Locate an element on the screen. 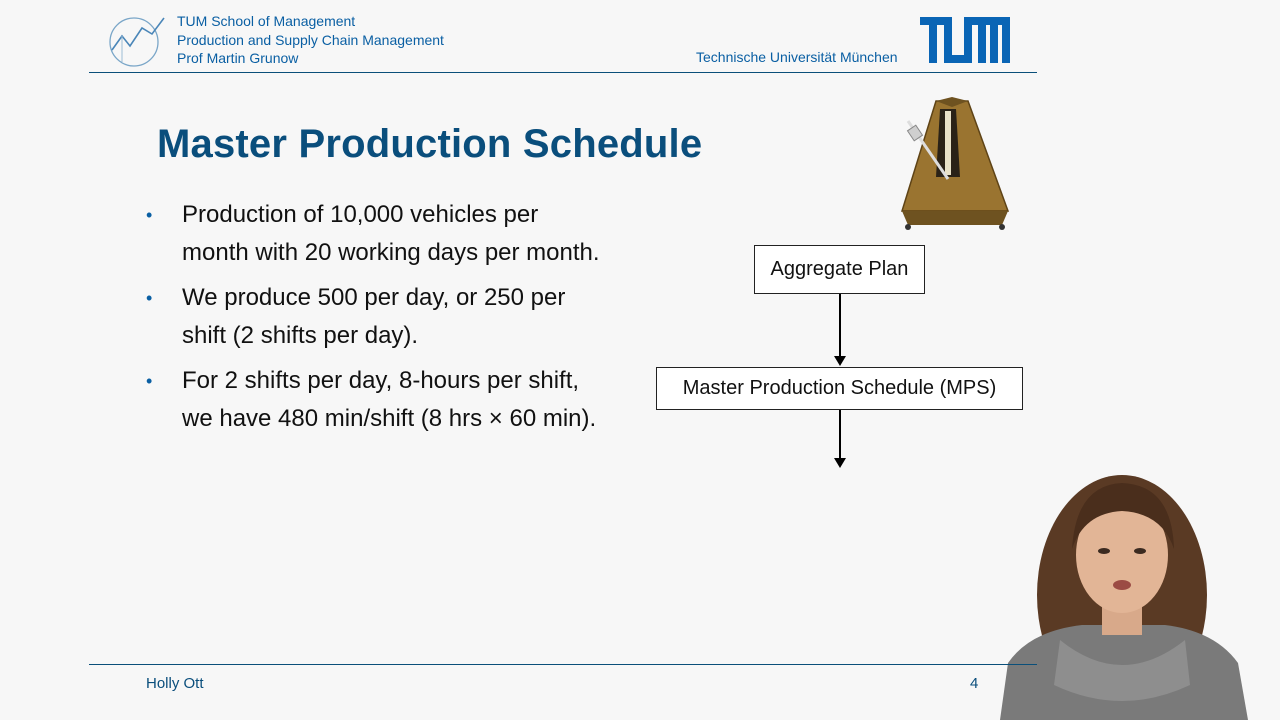 Image resolution: width=1280 pixels, height=720 pixels. header-chair: Production and Supply Chain Management is located at coordinates (310, 39).